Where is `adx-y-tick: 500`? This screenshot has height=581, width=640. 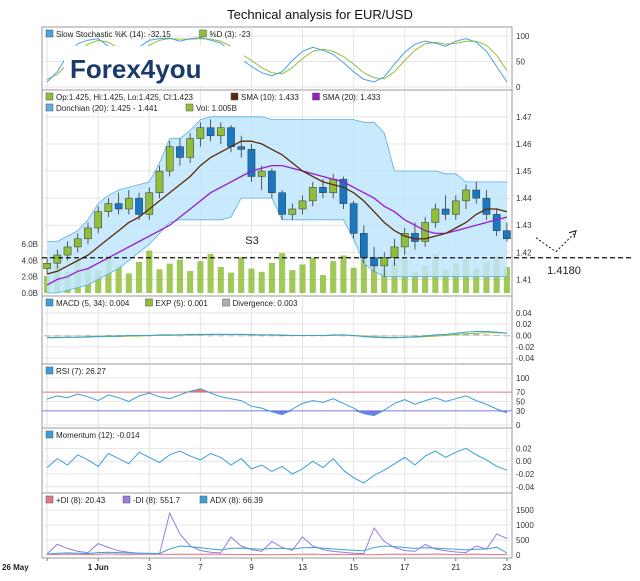 adx-y-tick: 500 is located at coordinates (523, 540).